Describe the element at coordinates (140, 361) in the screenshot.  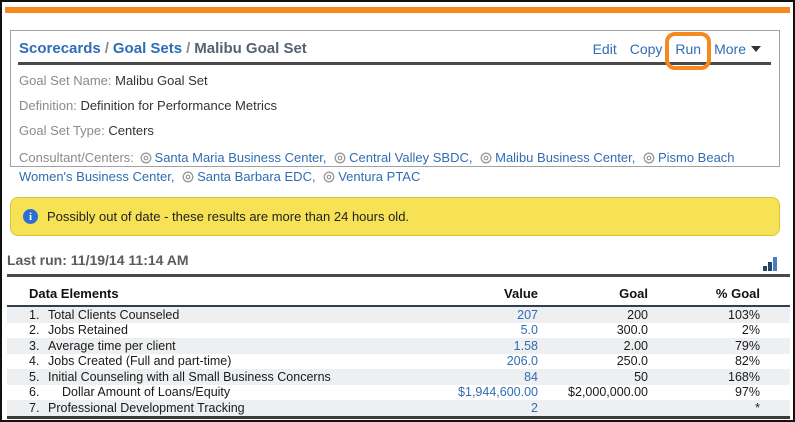
I see `data-element-name: Jobs Created (Full and part-time)` at that location.